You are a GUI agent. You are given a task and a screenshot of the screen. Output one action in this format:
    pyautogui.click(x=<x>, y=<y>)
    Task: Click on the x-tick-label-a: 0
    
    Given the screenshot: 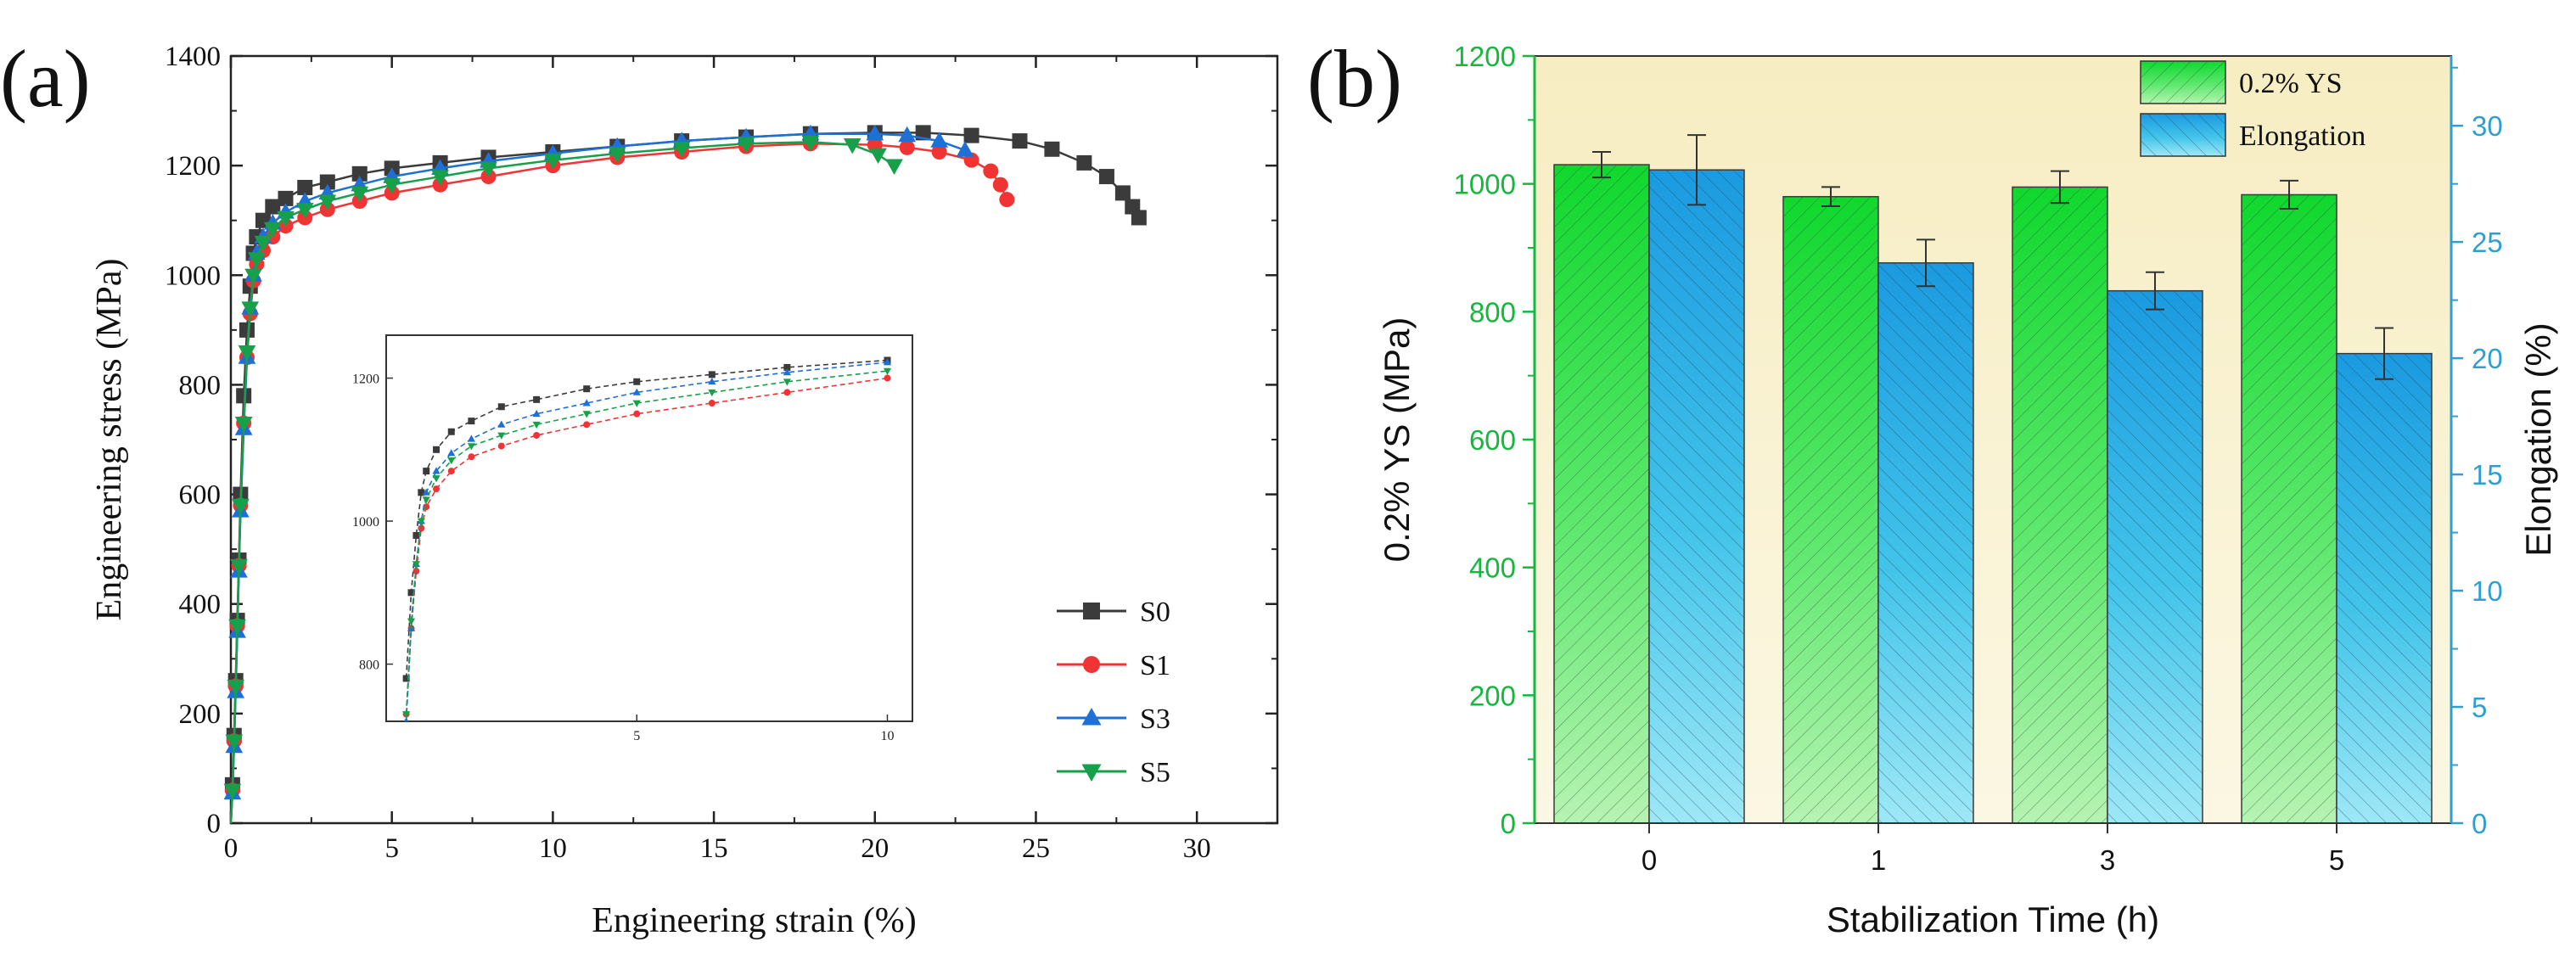 What is the action you would take?
    pyautogui.click(x=232, y=848)
    